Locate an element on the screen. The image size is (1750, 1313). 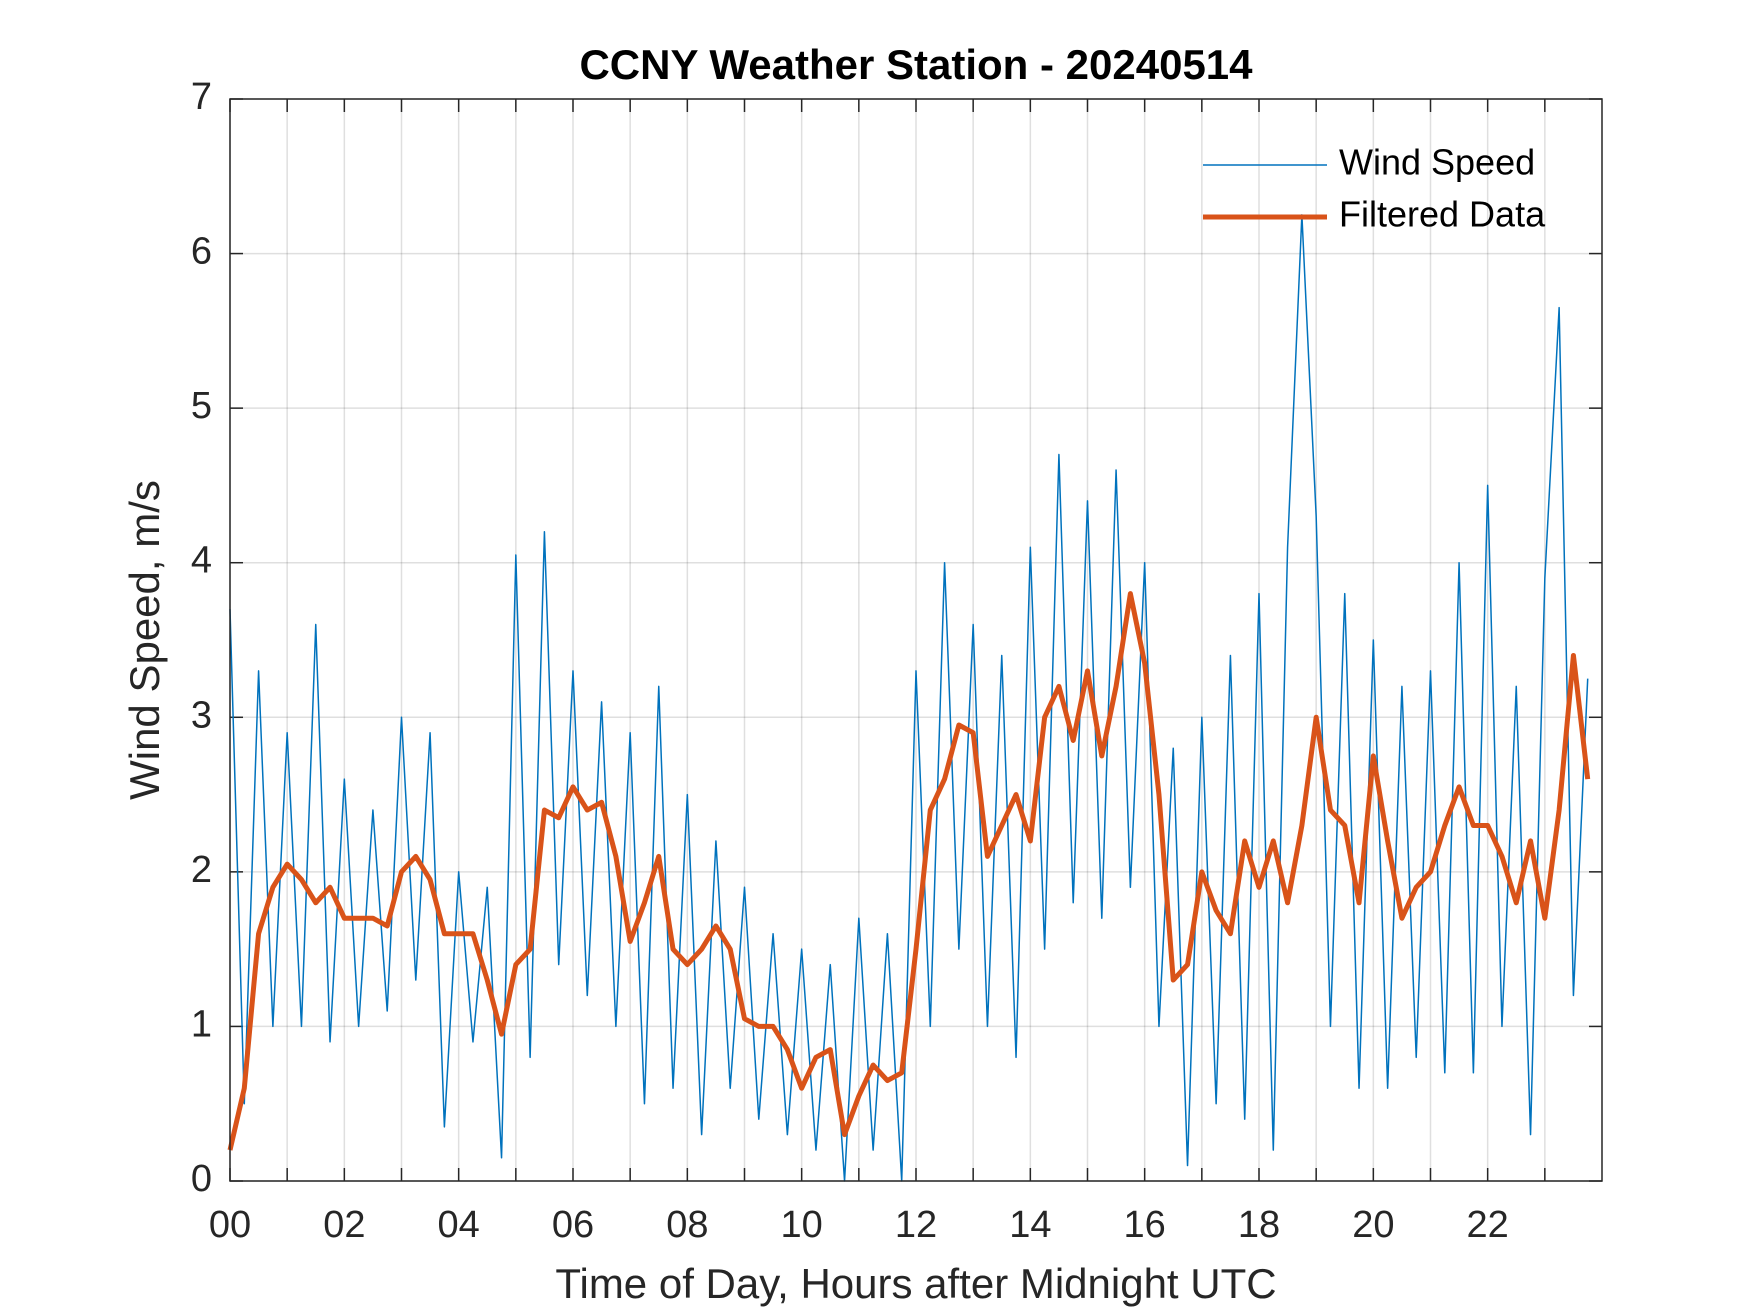
x-tick-label: 18 is located at coordinates (1259, 1225).